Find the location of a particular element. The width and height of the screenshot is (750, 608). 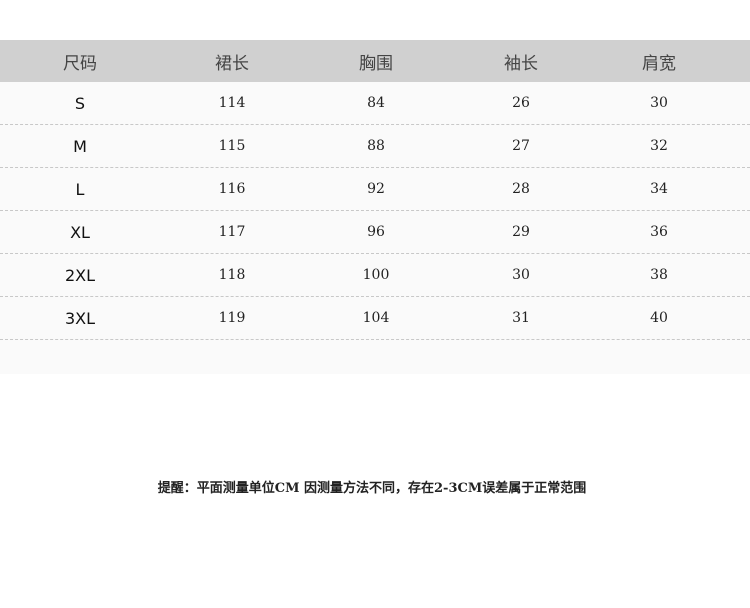

measurement-cell: 92 is located at coordinates (376, 189).